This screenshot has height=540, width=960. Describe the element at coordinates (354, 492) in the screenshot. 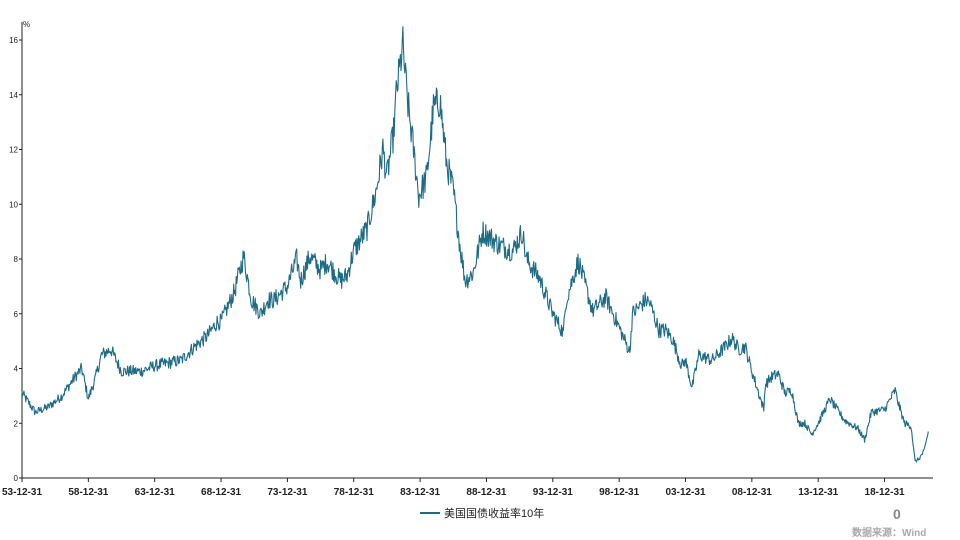

I see `x-tick-label: 78-12-31` at that location.